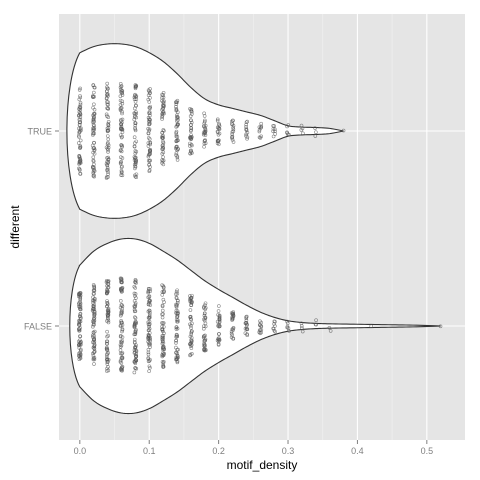  Describe the element at coordinates (427, 451) in the screenshot. I see `x-tick-label: 0.5` at that location.